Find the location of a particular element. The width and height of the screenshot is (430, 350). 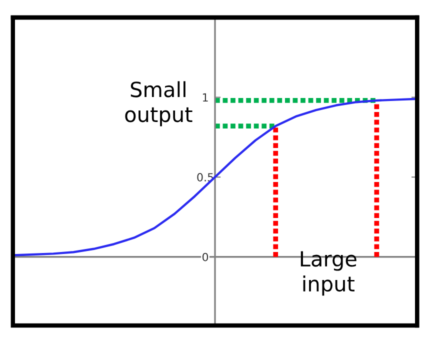

annotation: Small output is located at coordinates (158, 103).